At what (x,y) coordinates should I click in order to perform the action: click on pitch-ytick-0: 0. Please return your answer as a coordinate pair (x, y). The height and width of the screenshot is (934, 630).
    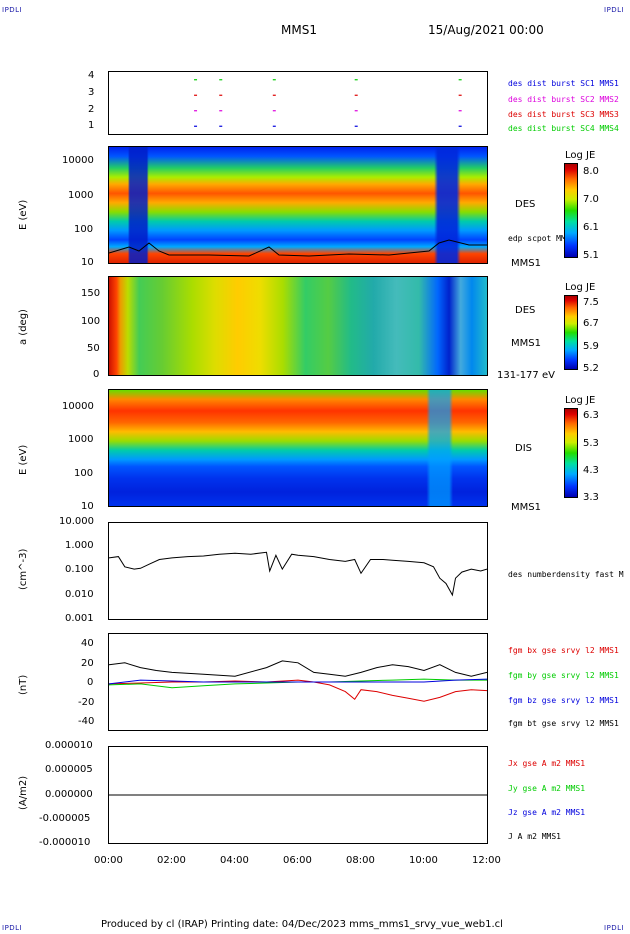
    Looking at the image, I should click on (96, 374).